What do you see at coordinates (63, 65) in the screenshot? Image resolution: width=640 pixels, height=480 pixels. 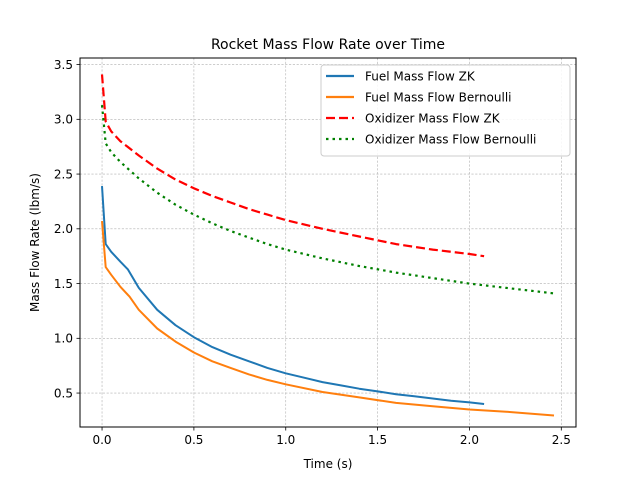 I see `y-tick-label: 3.5` at bounding box center [63, 65].